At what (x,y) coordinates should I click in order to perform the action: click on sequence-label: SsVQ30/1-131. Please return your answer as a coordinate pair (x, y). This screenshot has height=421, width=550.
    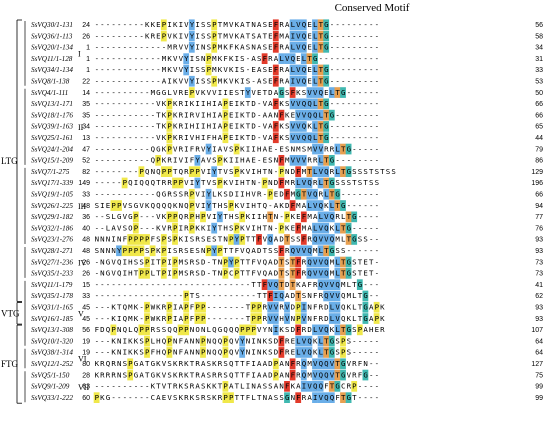
    Looking at the image, I should click on (52, 25).